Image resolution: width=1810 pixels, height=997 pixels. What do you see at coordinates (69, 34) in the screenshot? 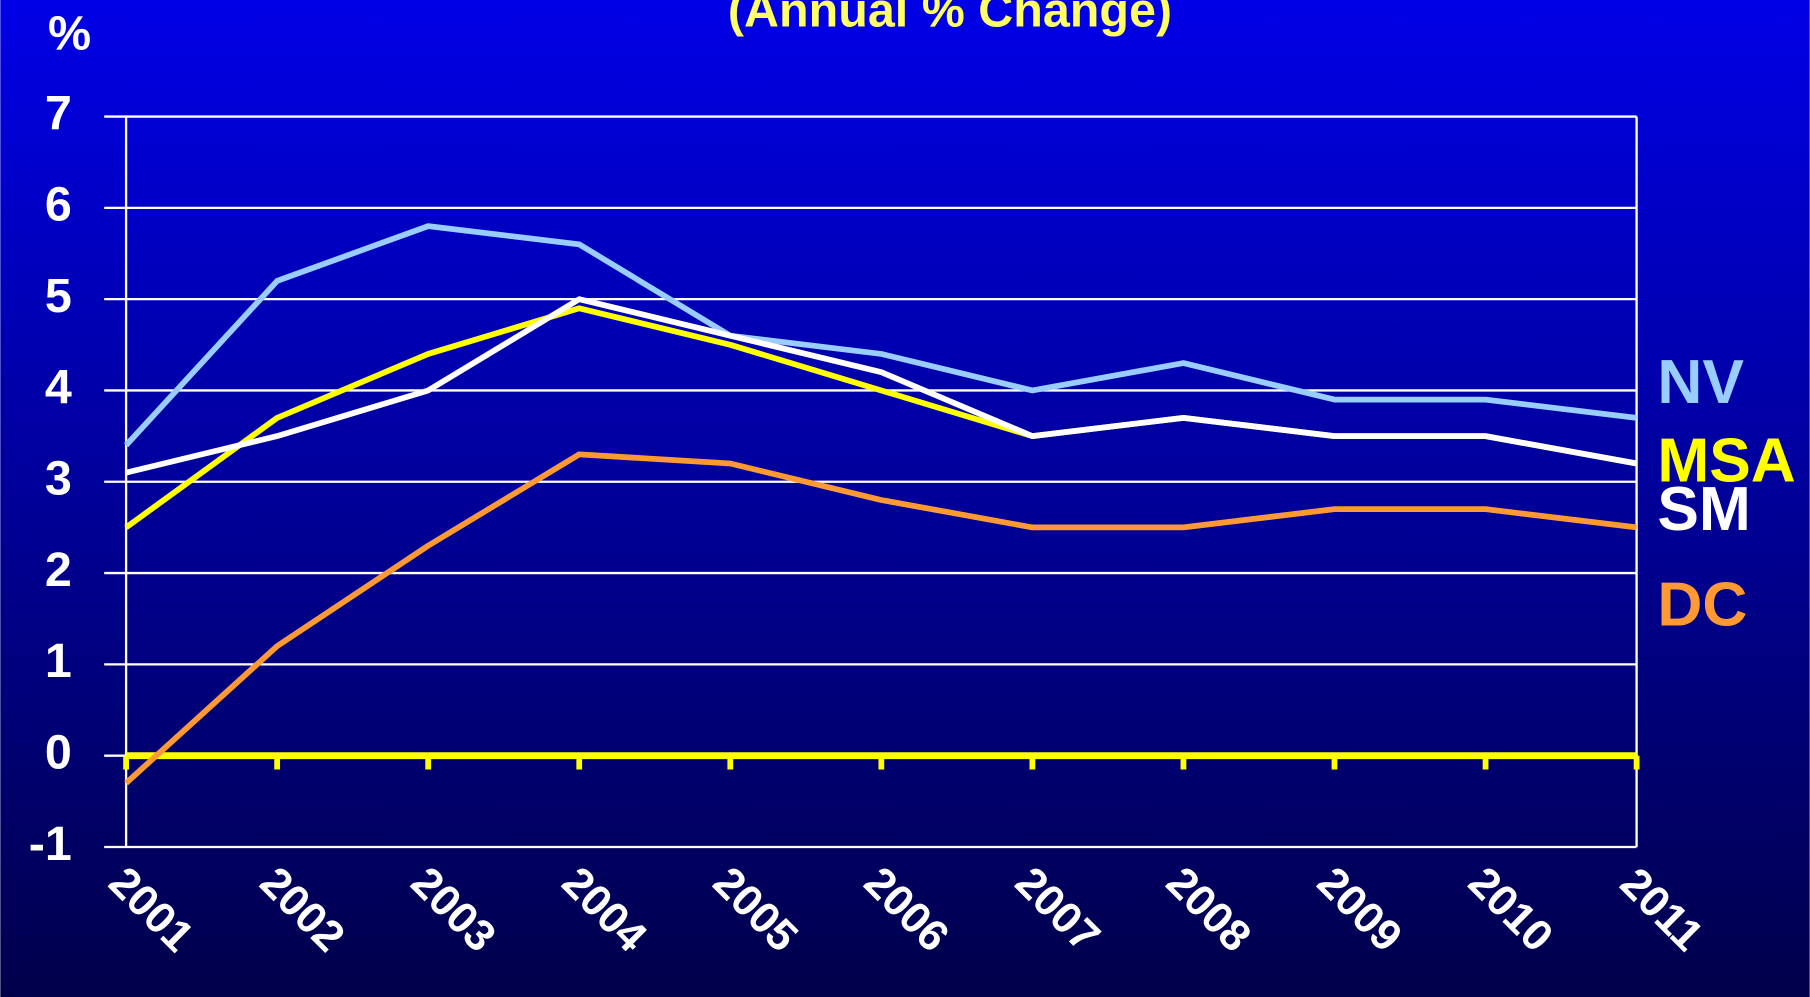
I see `y-axis-label: %` at bounding box center [69, 34].